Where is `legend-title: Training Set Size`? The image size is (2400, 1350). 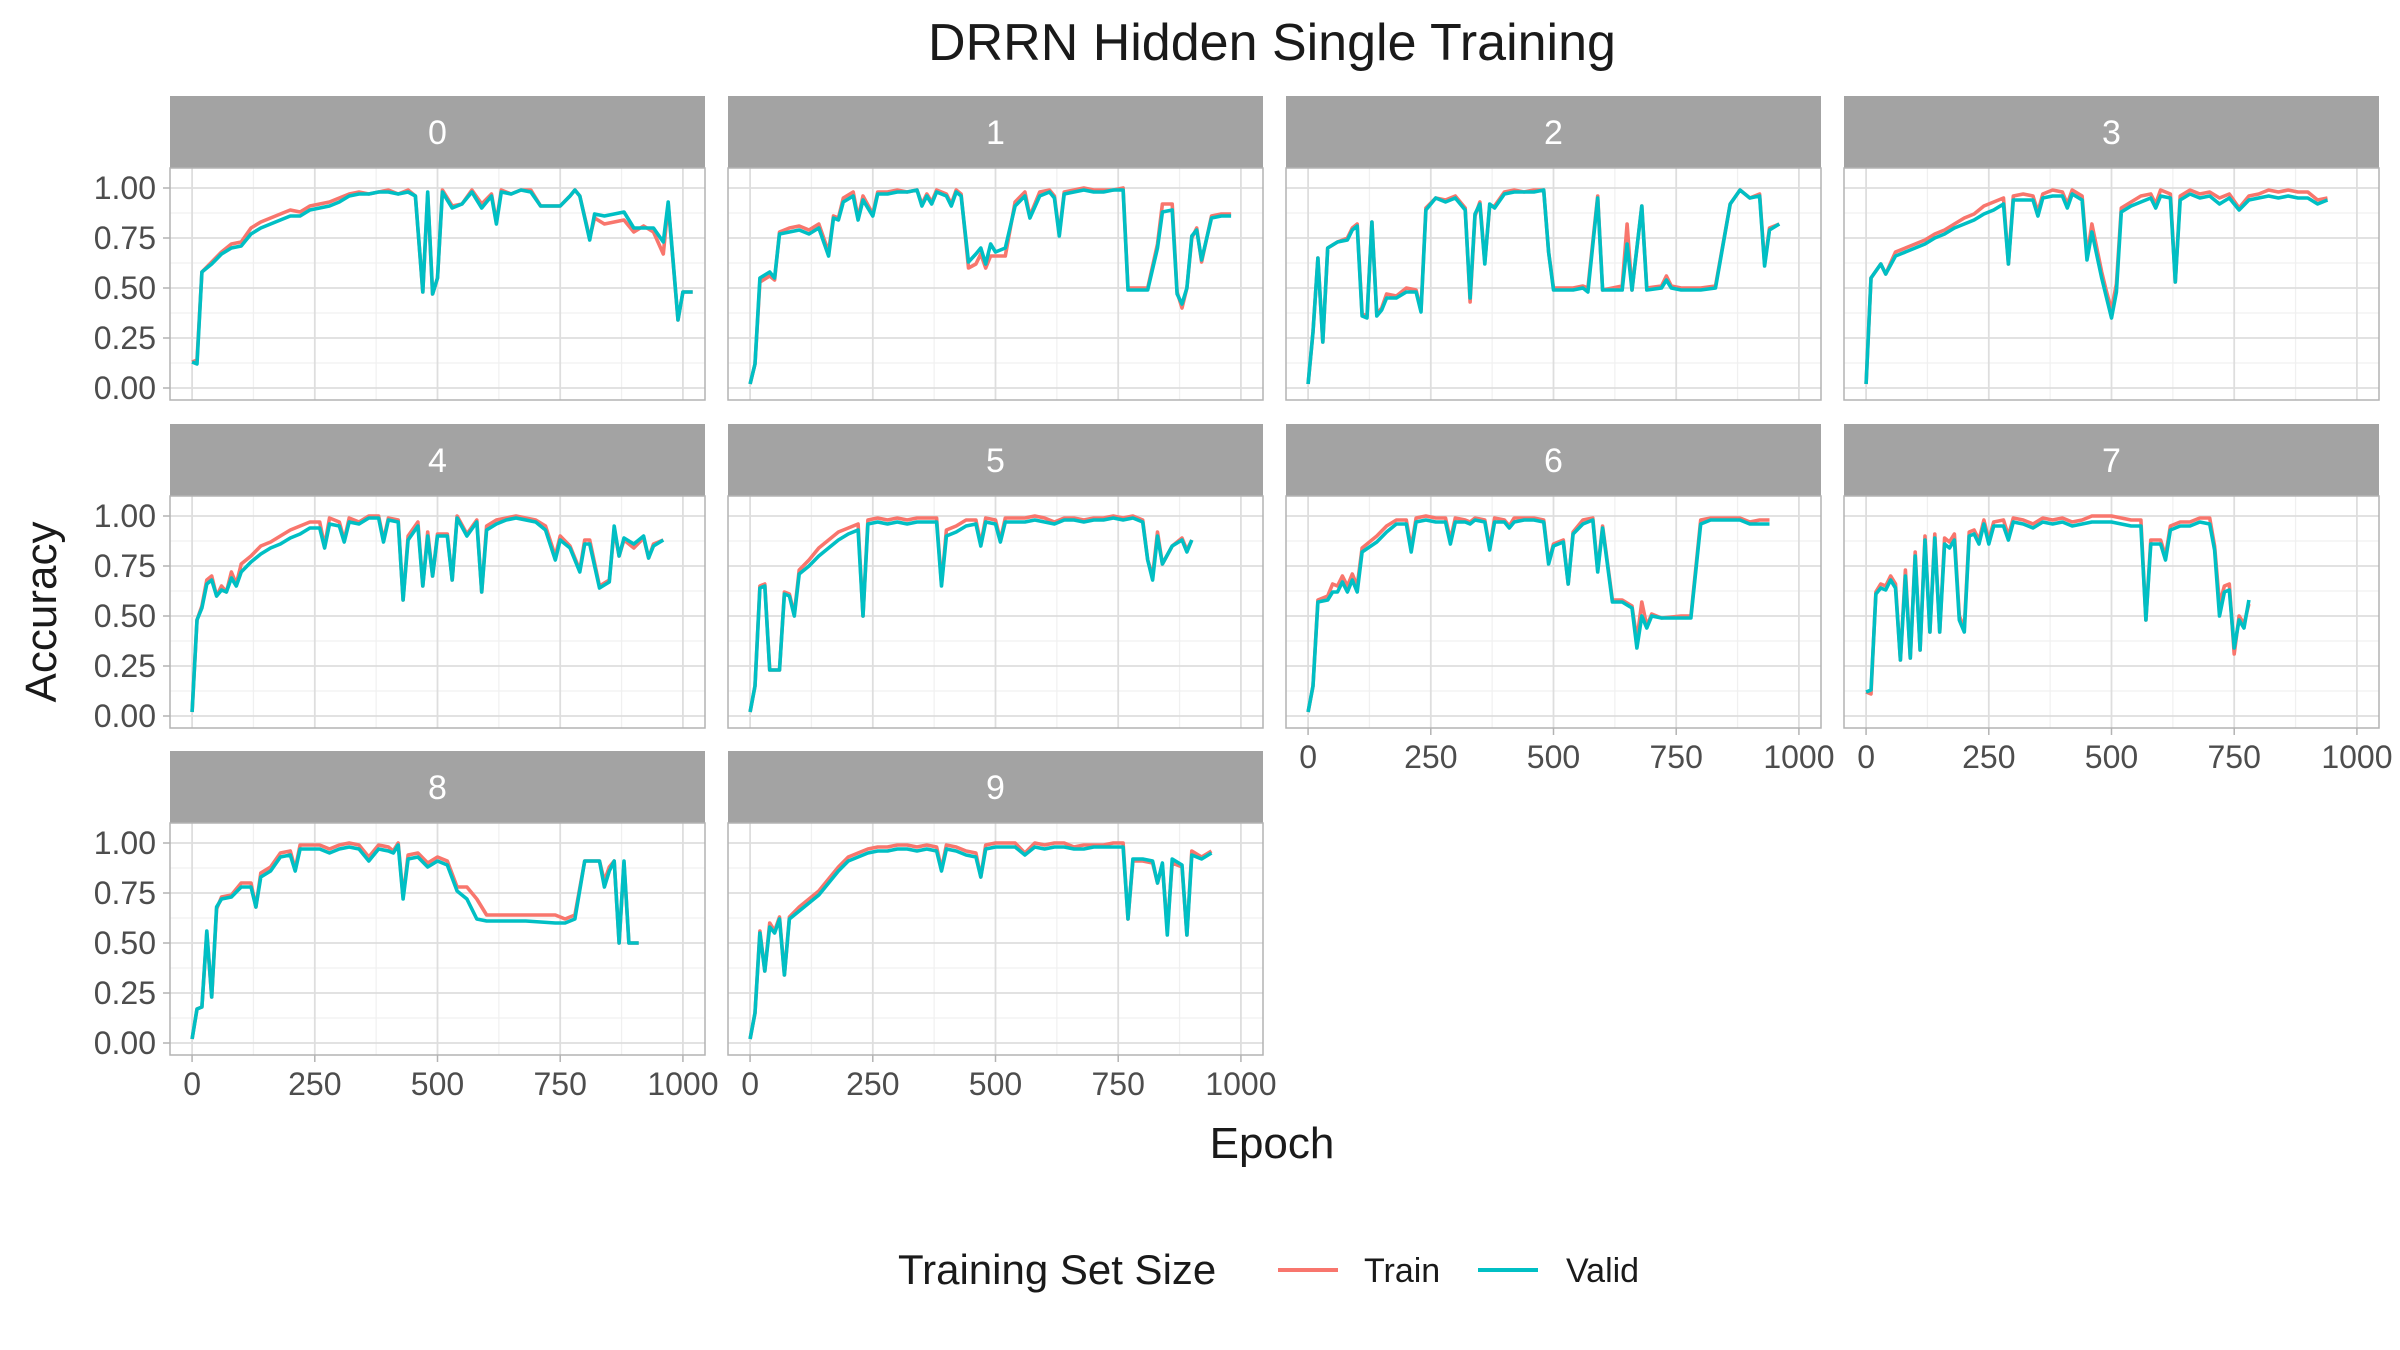
legend-title: Training Set Size is located at coordinates (1057, 1269).